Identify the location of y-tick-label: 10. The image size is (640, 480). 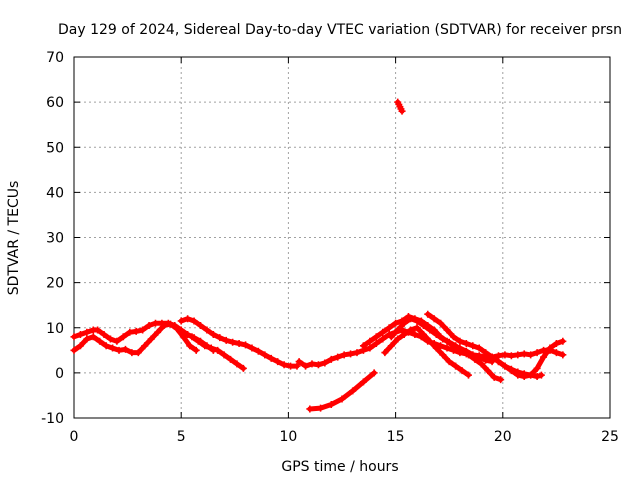
(55, 329).